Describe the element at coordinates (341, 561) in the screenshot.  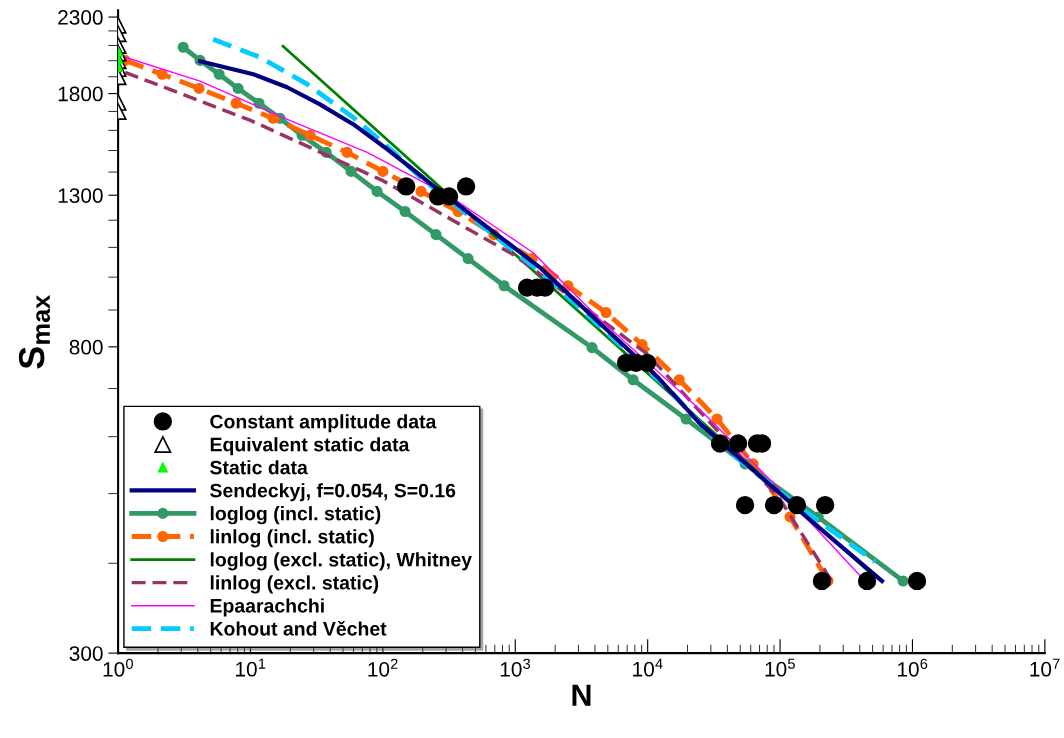
I see `legend-label: loglog (excl. static), Whitney` at that location.